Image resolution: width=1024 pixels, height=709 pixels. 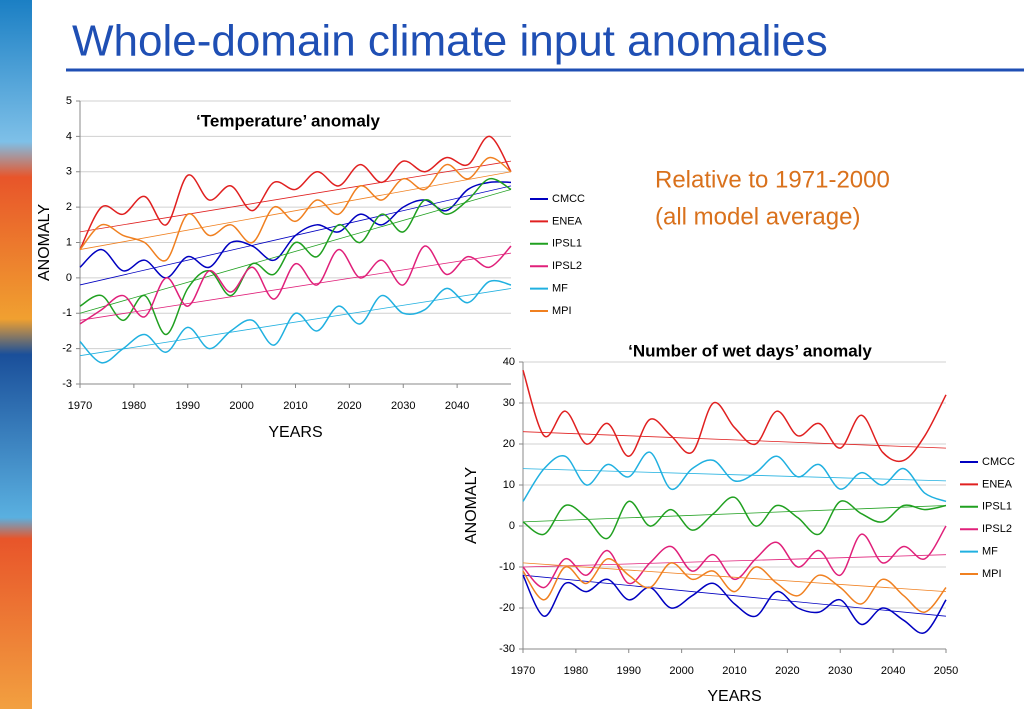 What do you see at coordinates (67, 384) in the screenshot?
I see `y-tick-label: -3` at bounding box center [67, 384].